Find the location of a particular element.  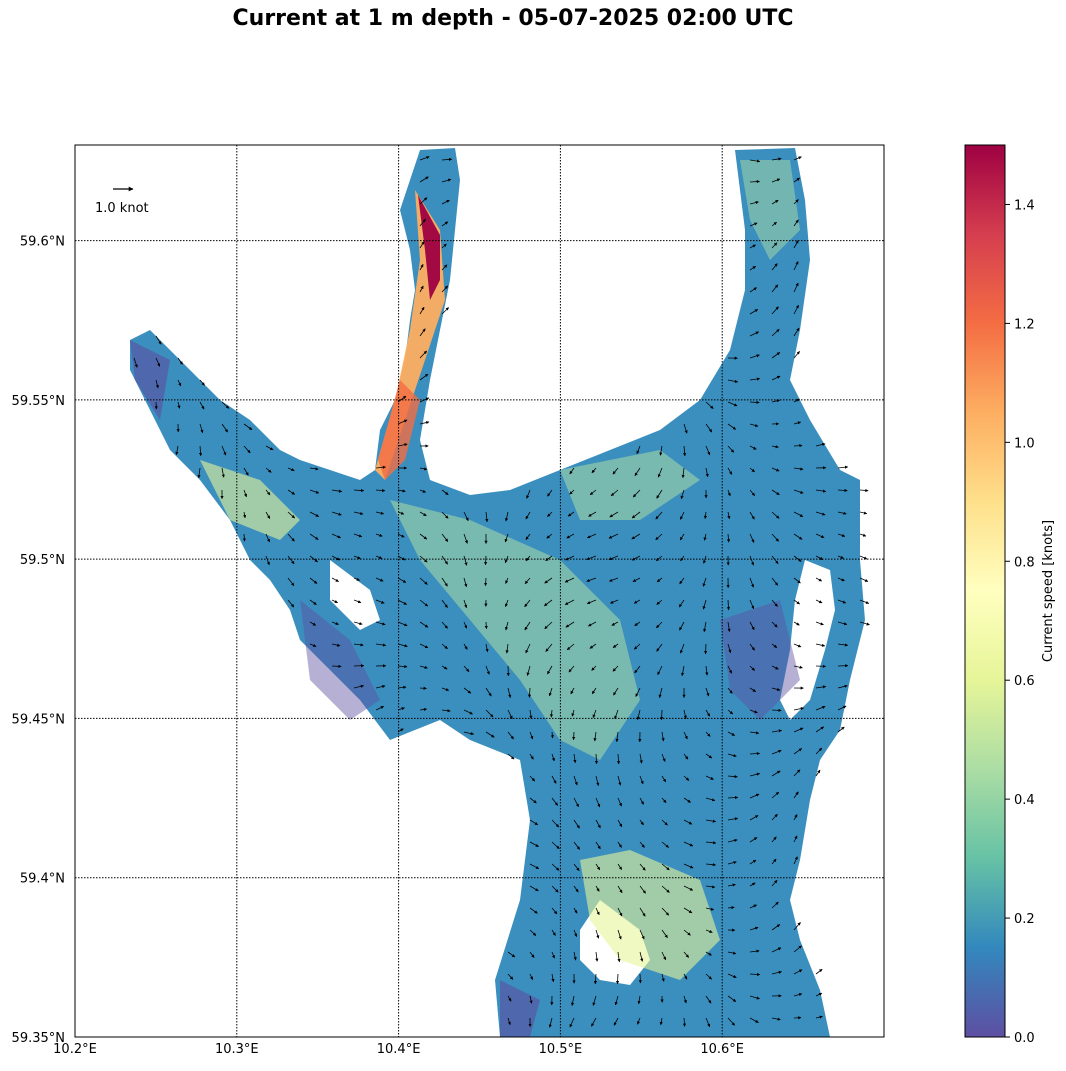

colorbar-tick-label: 1.2 is located at coordinates (1024, 324).